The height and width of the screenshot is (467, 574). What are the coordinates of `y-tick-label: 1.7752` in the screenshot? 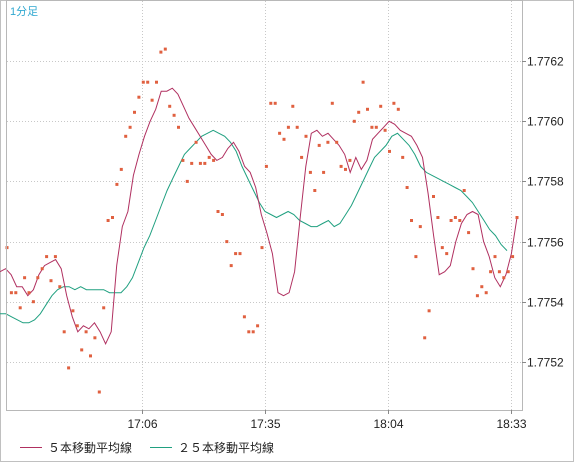 It's located at (545, 363).